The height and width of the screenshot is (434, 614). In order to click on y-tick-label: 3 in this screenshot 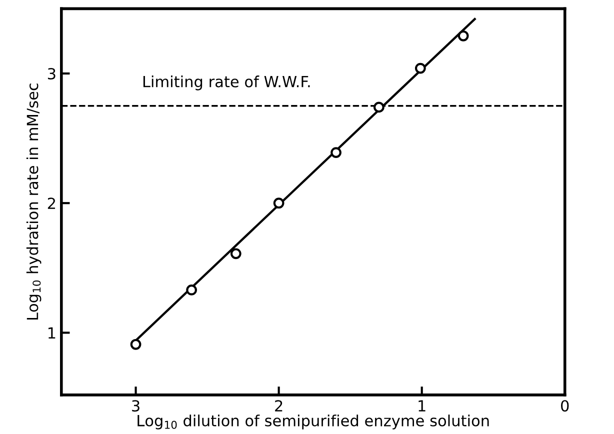, I will do `click(52, 74)`.